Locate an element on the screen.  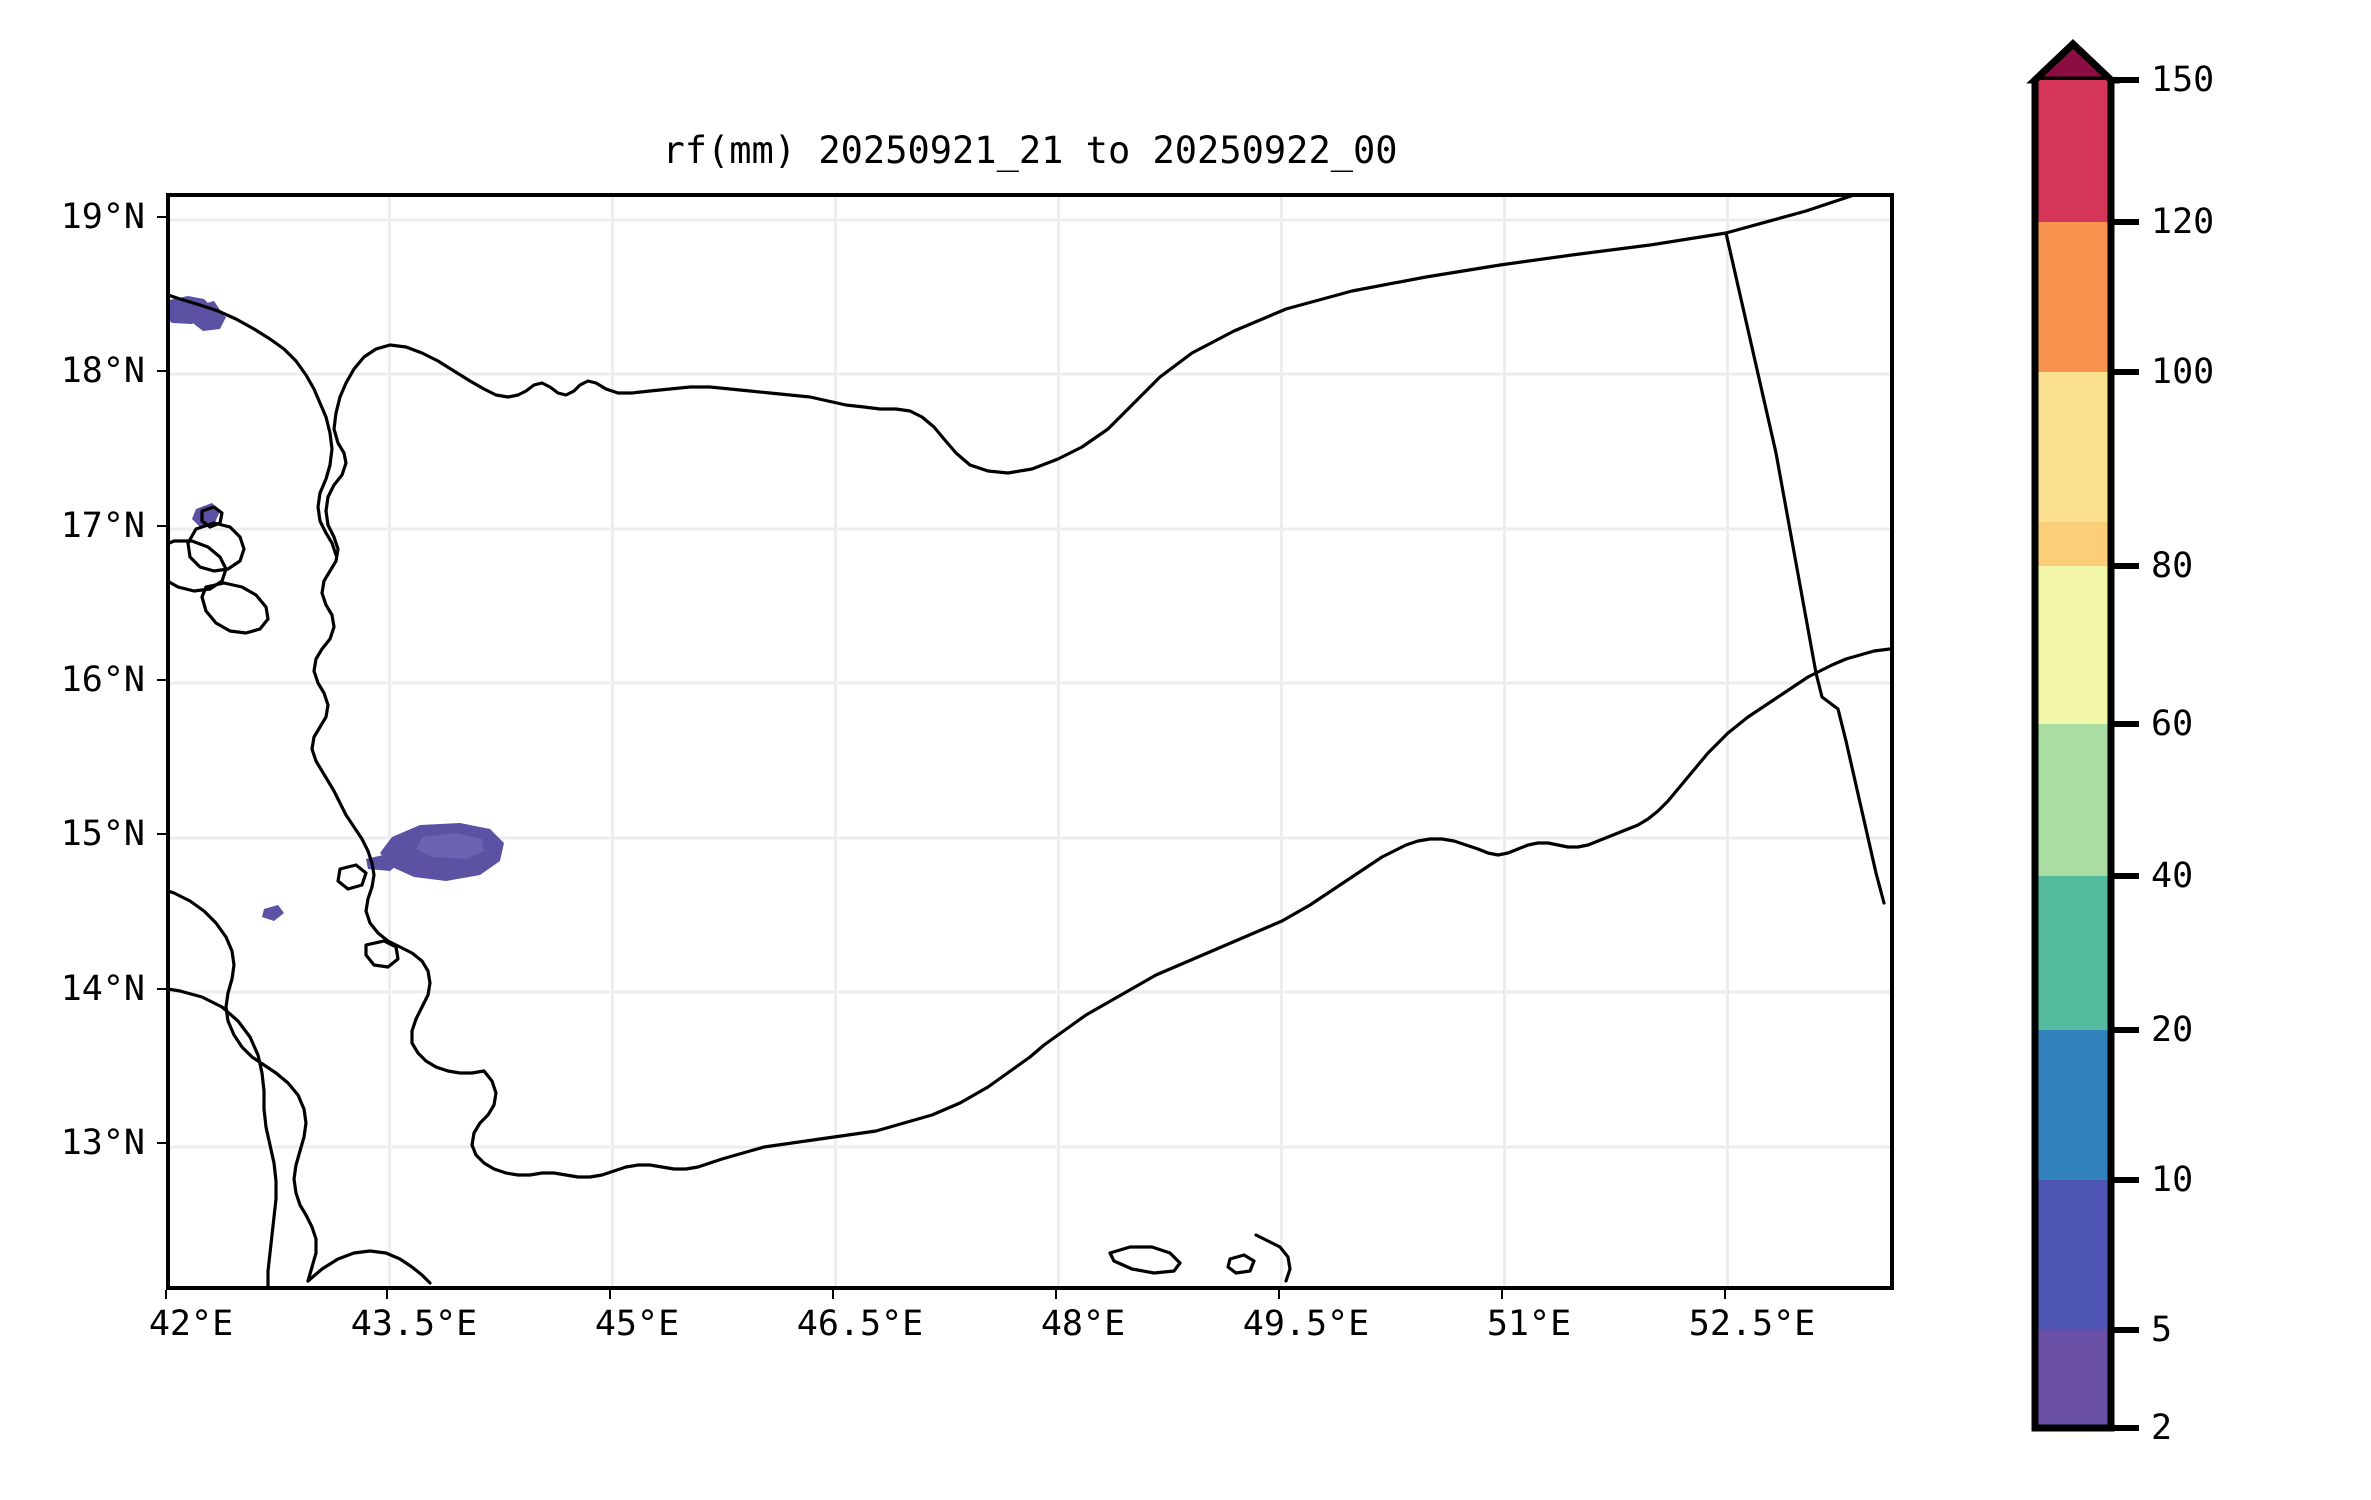
rainfall-patches is located at coordinates (337, 608).